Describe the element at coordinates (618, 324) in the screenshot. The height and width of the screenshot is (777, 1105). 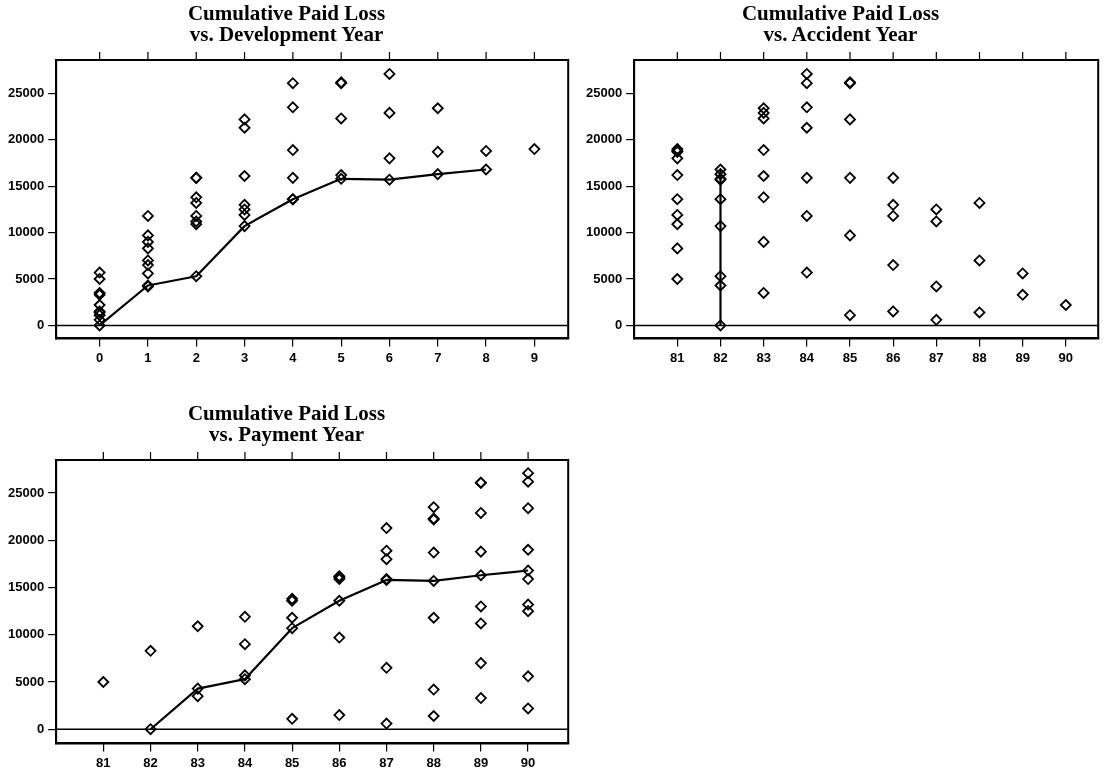
I see `y-tick-label: 0` at that location.